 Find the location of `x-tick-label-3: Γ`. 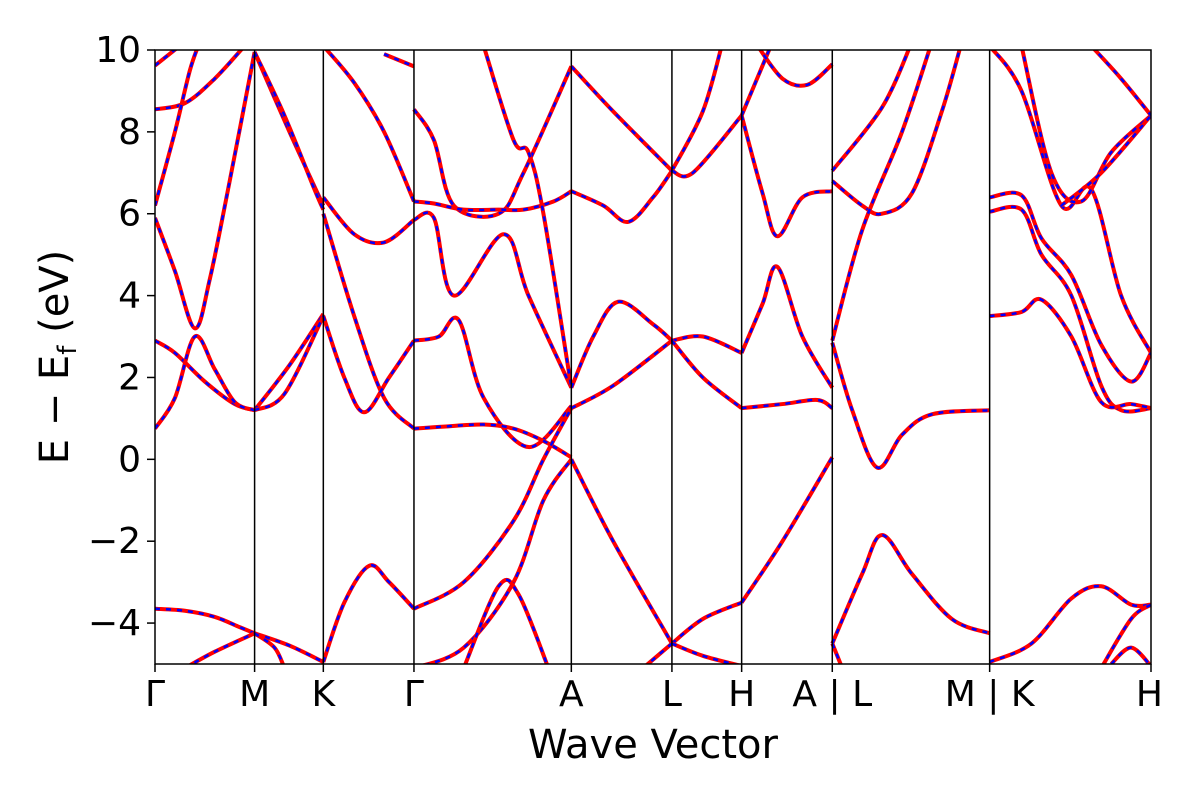

x-tick-label-3: Γ is located at coordinates (414, 694).